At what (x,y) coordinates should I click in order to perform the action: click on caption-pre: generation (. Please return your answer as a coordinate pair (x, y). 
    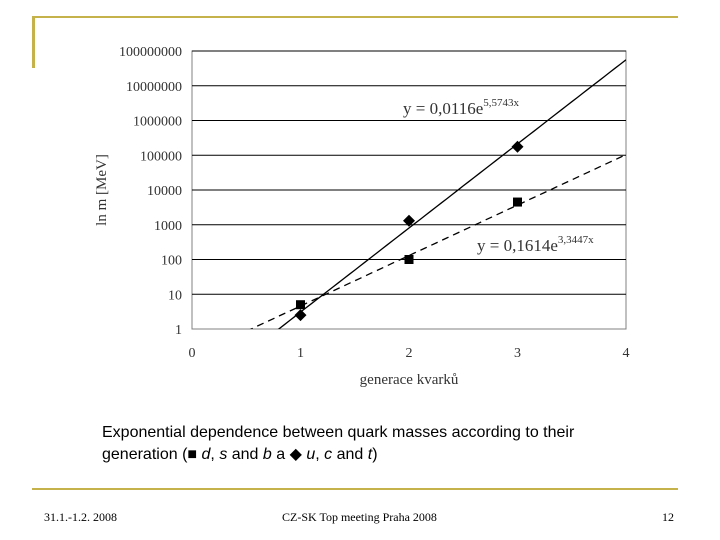
    Looking at the image, I should click on (145, 454).